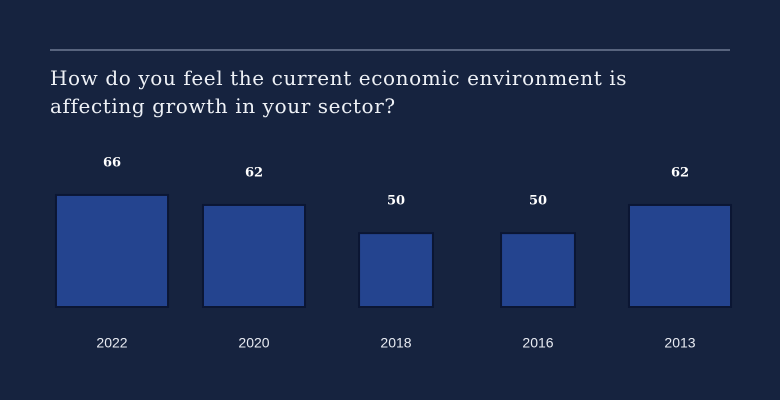  Describe the element at coordinates (111, 343) in the screenshot. I see `x-tick-label: 2022` at that location.